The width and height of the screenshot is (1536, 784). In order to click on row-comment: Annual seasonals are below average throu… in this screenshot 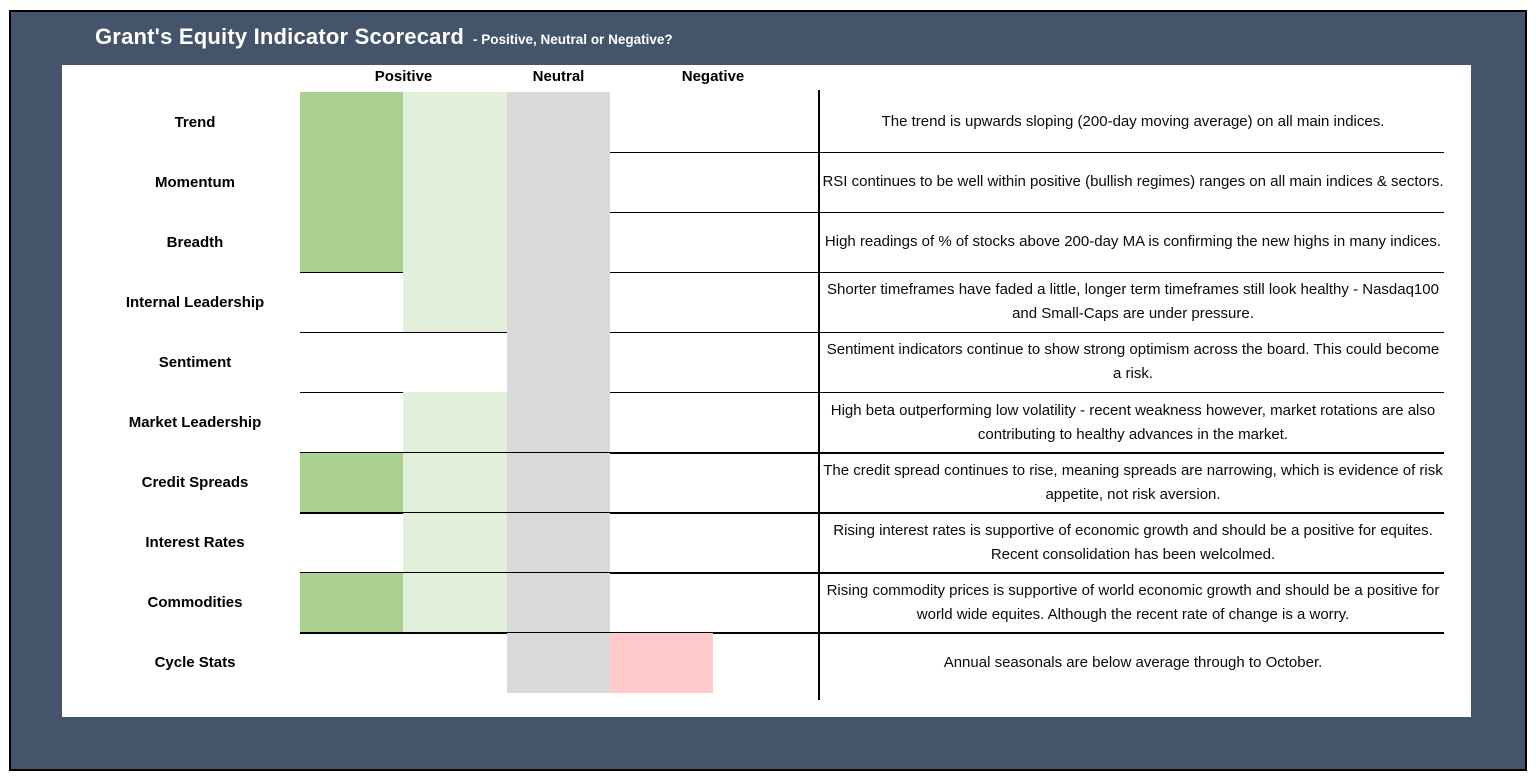, I will do `click(1133, 662)`.